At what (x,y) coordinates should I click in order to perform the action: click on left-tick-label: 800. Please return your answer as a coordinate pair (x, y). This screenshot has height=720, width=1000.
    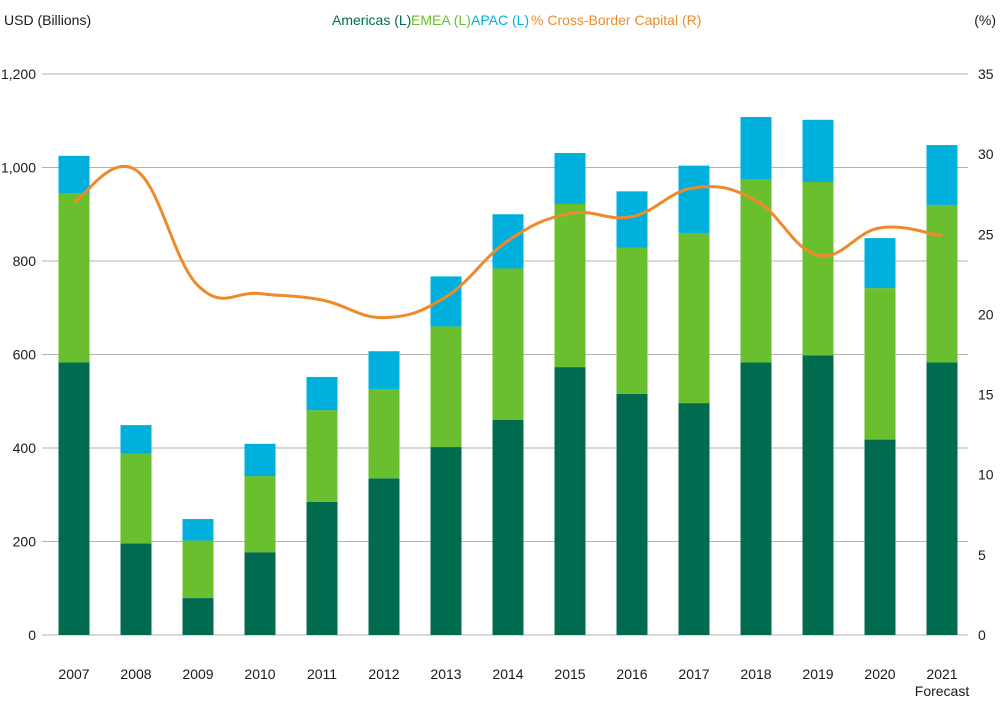
    Looking at the image, I should click on (25, 261).